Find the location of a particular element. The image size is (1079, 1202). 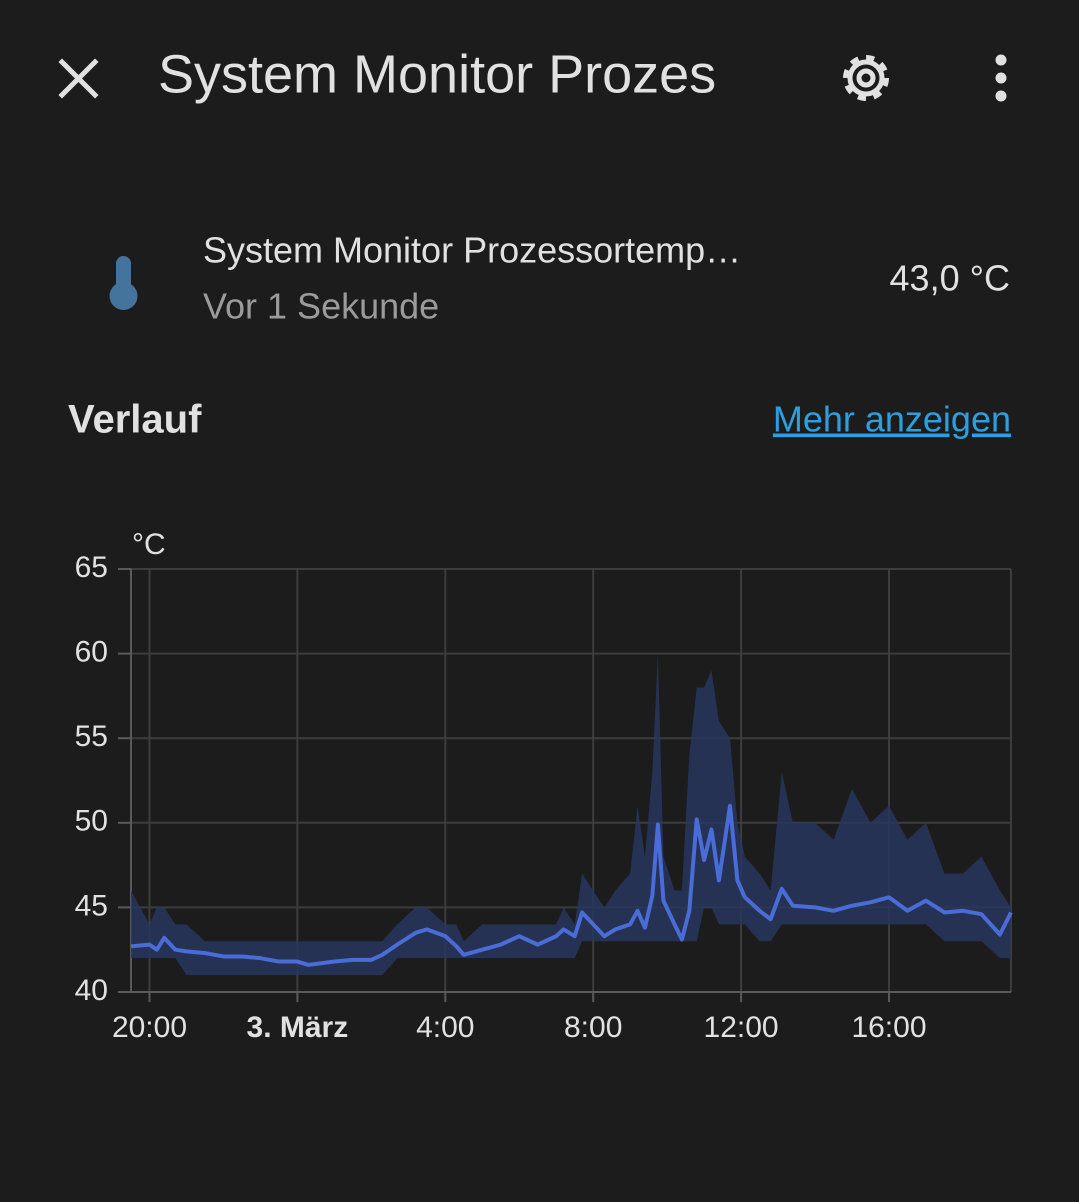

more-link: Mehr anzeigen is located at coordinates (892, 419).